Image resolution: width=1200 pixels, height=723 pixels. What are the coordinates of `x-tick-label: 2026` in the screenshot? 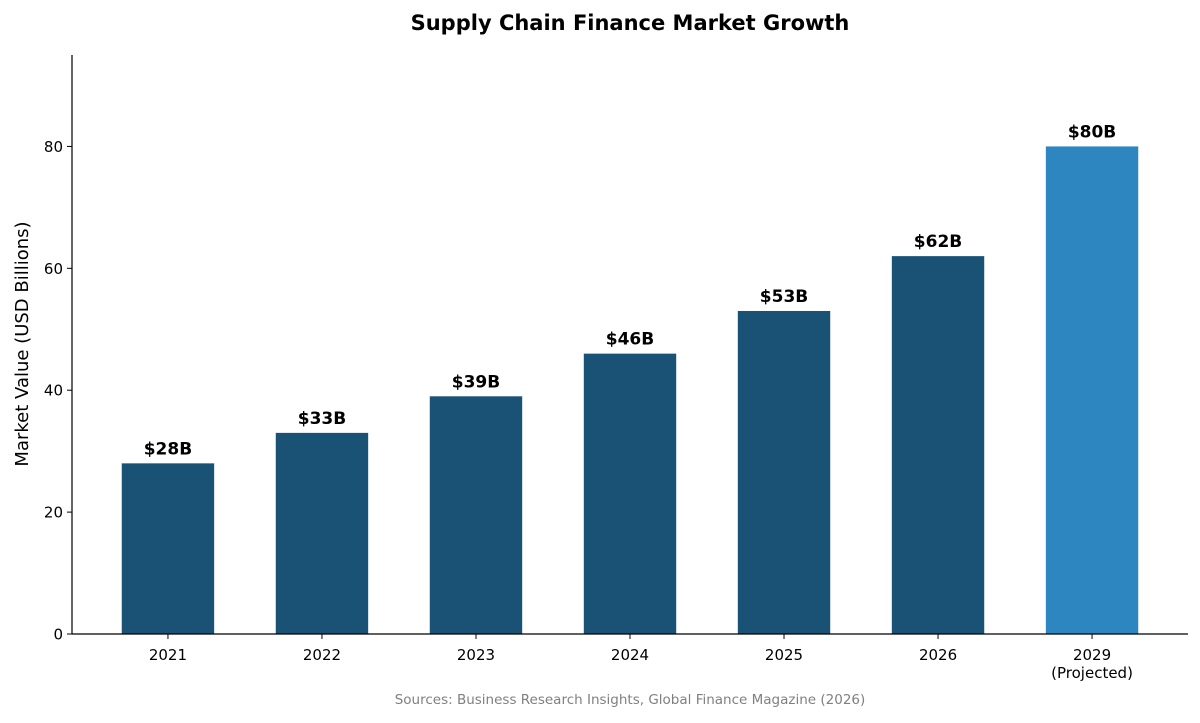 It's located at (938, 655).